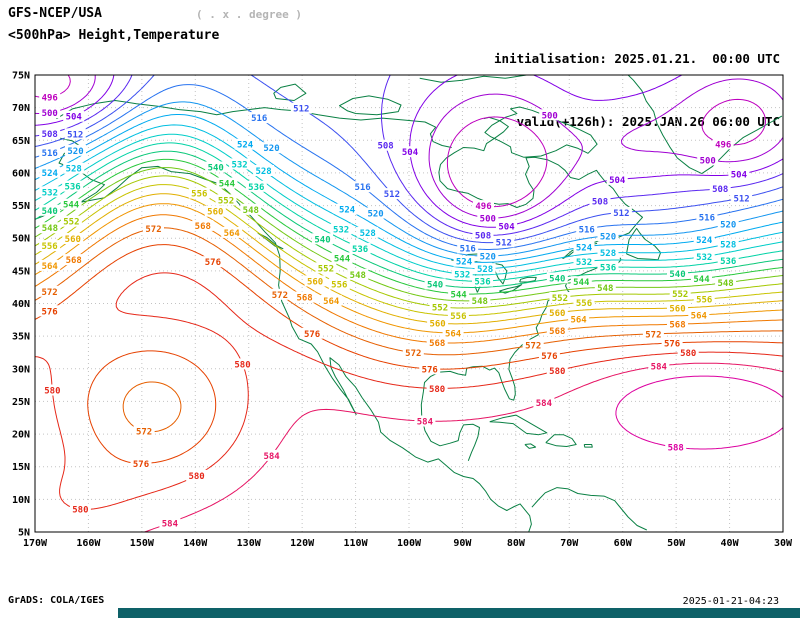  What do you see at coordinates (730, 601) in the screenshot?
I see `footer-timestamp: 2025-01-21-04:23` at bounding box center [730, 601].